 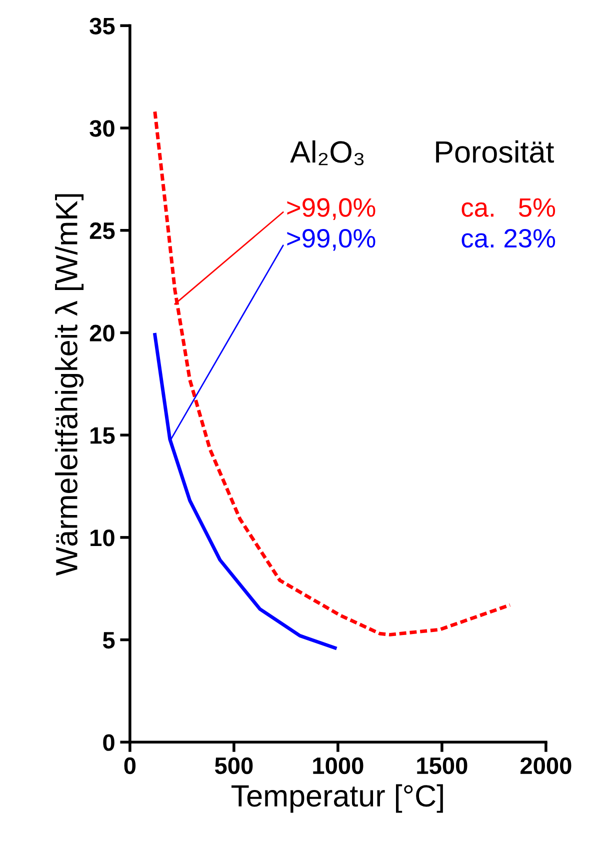 I want to click on y-tick-label: 30, so click(x=102, y=128).